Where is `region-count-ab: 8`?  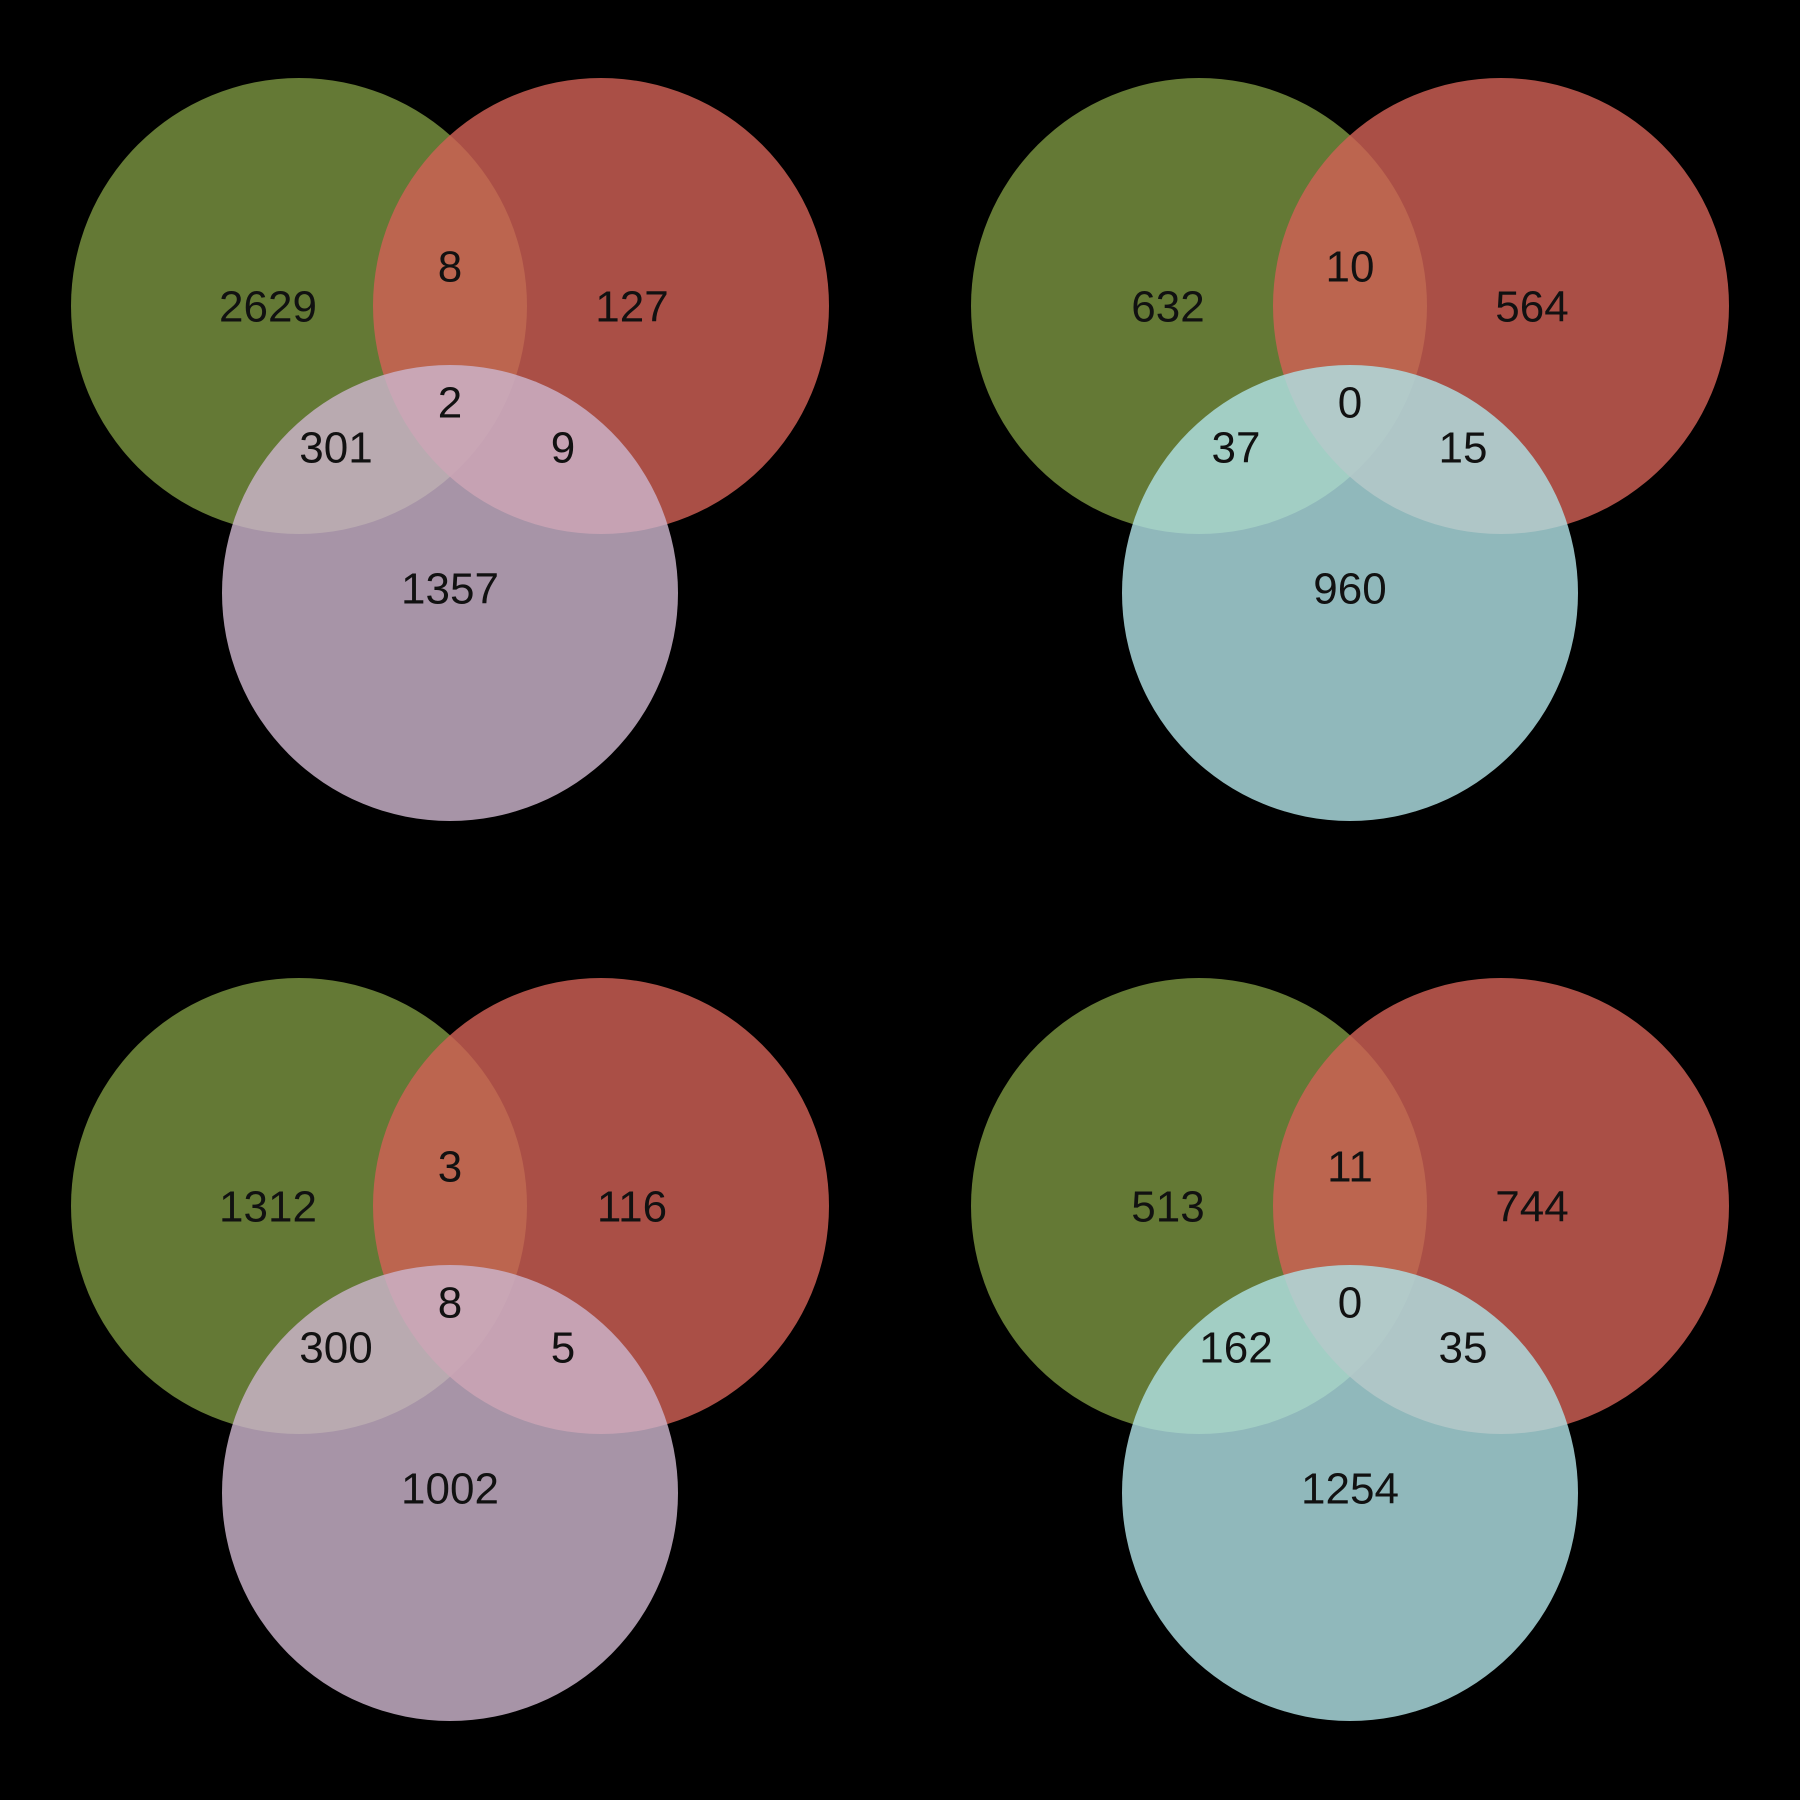
region-count-ab: 8 is located at coordinates (450, 267).